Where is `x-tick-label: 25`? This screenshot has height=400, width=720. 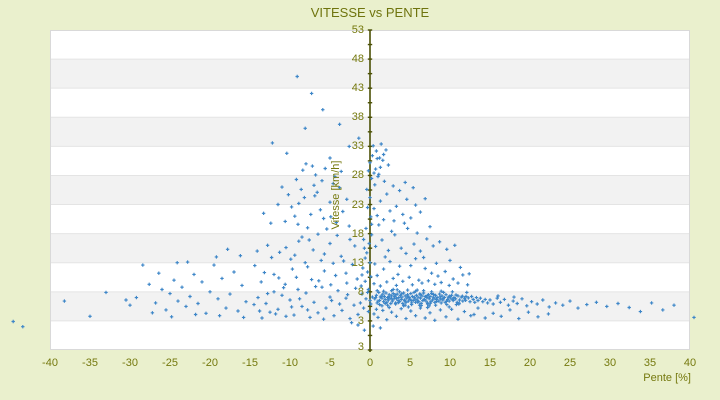 x-tick-label: 25 is located at coordinates (570, 363).